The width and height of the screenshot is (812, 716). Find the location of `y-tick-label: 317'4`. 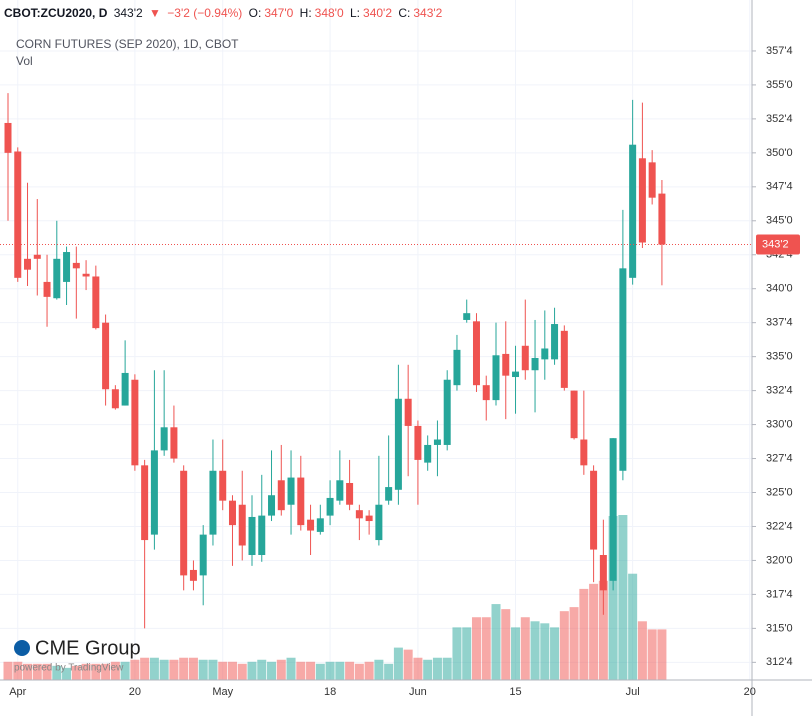

y-tick-label: 317'4 is located at coordinates (779, 594).